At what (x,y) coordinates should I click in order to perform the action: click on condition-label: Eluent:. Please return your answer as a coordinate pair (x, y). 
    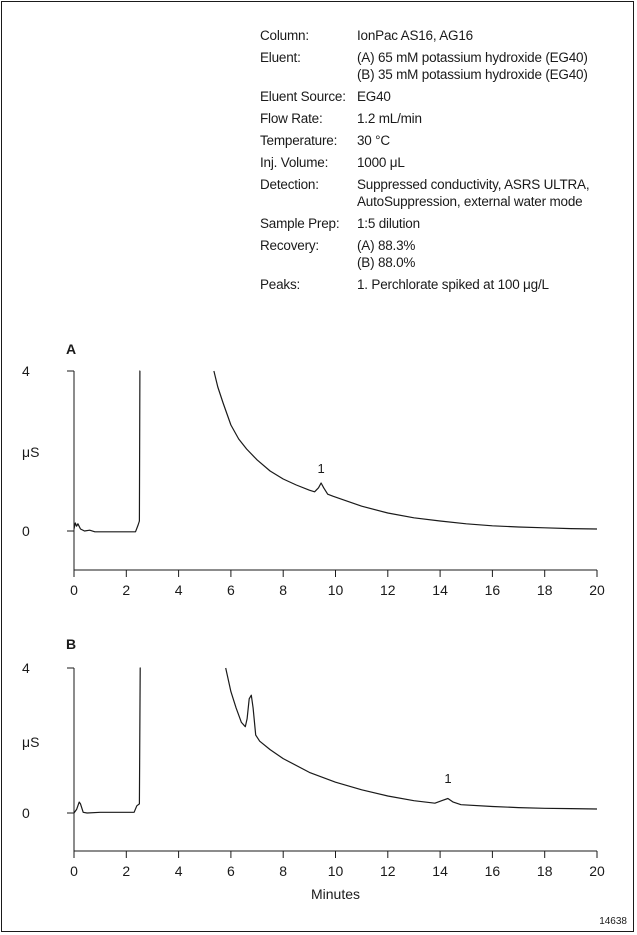
    Looking at the image, I should click on (280, 57).